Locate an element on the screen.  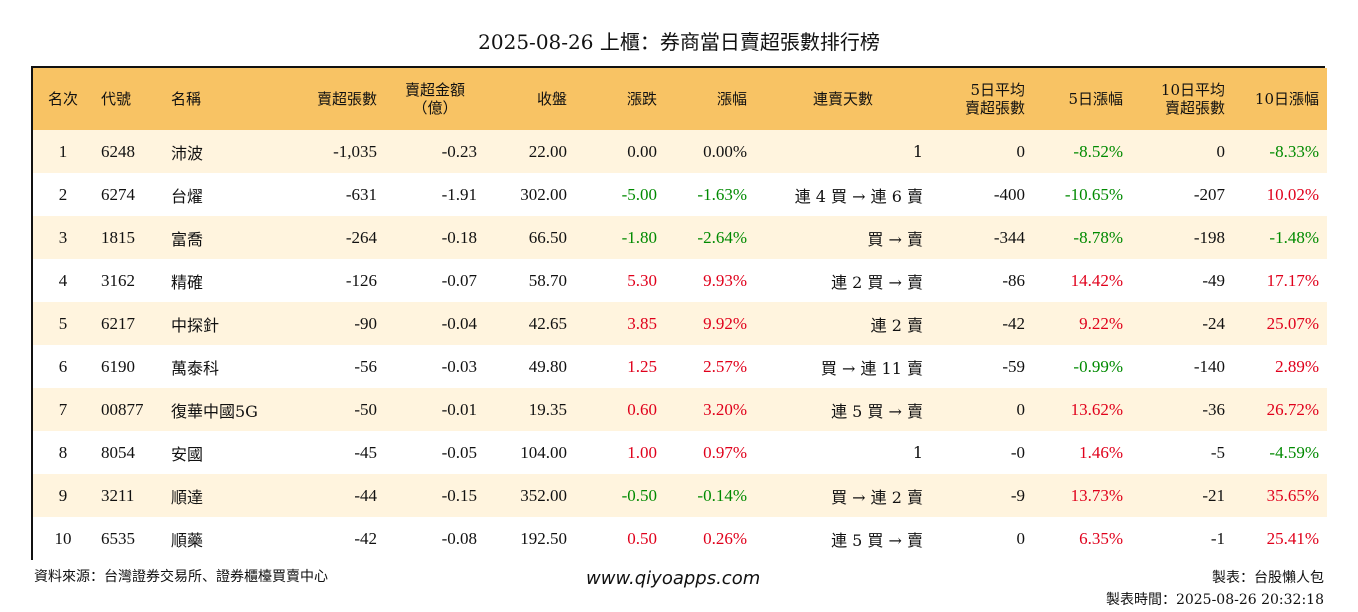
close-cell: 22.00 is located at coordinates (547, 151).